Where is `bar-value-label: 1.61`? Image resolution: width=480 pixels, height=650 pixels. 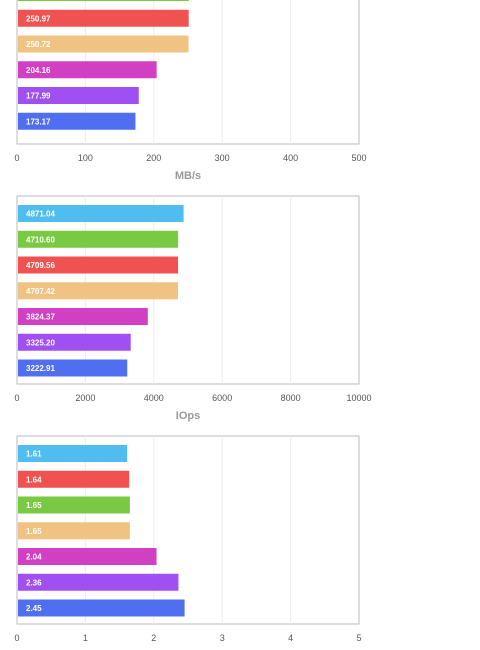 bar-value-label: 1.61 is located at coordinates (34, 454).